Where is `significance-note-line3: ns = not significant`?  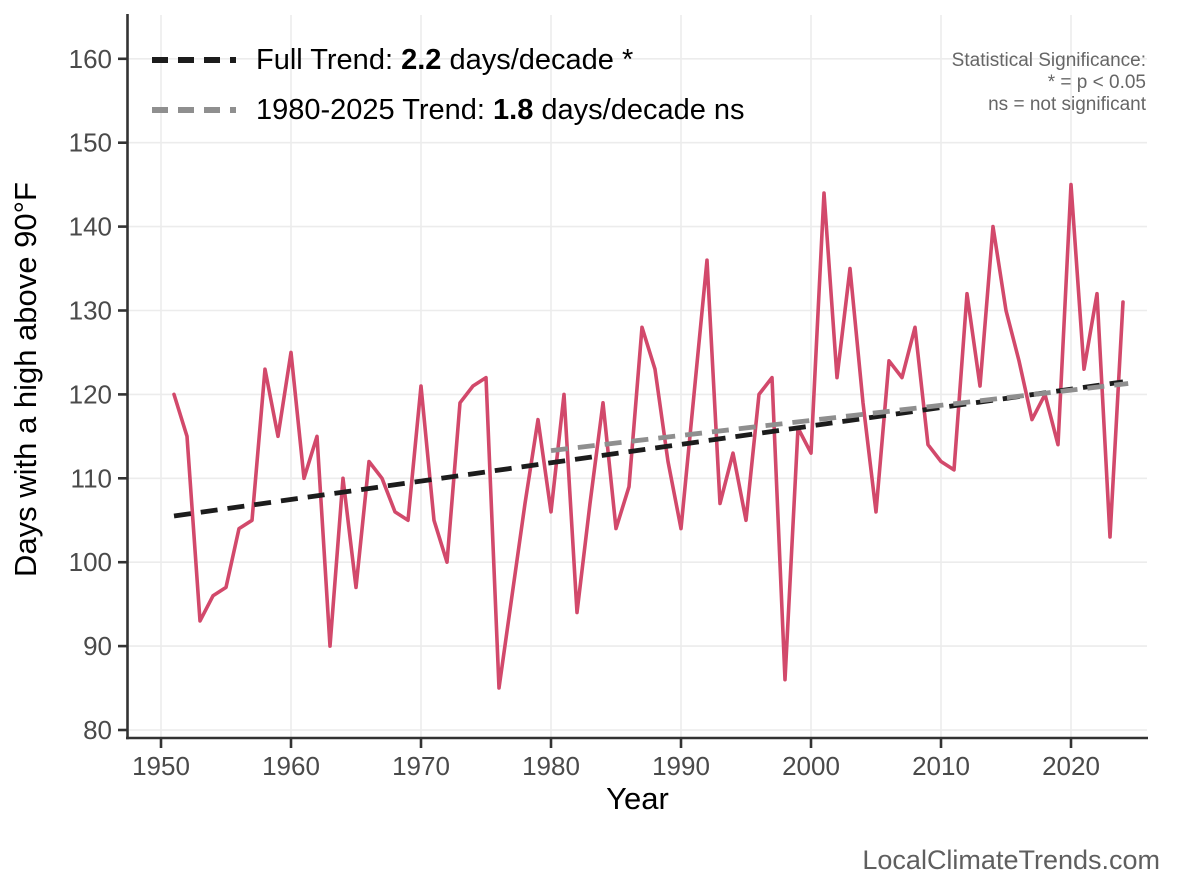 significance-note-line3: ns = not significant is located at coordinates (1067, 104).